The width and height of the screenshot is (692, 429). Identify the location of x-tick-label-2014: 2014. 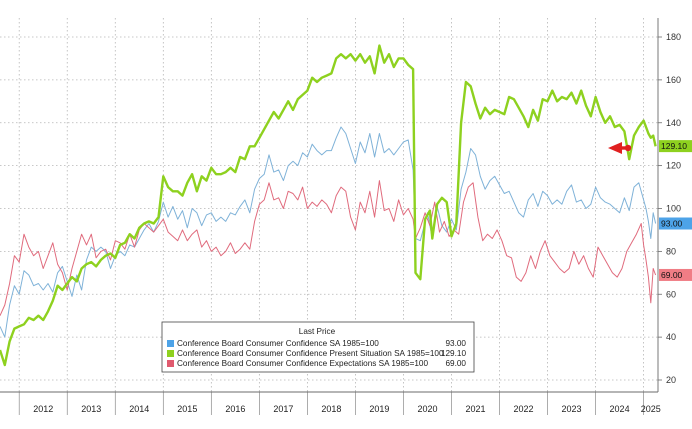
(139, 409).